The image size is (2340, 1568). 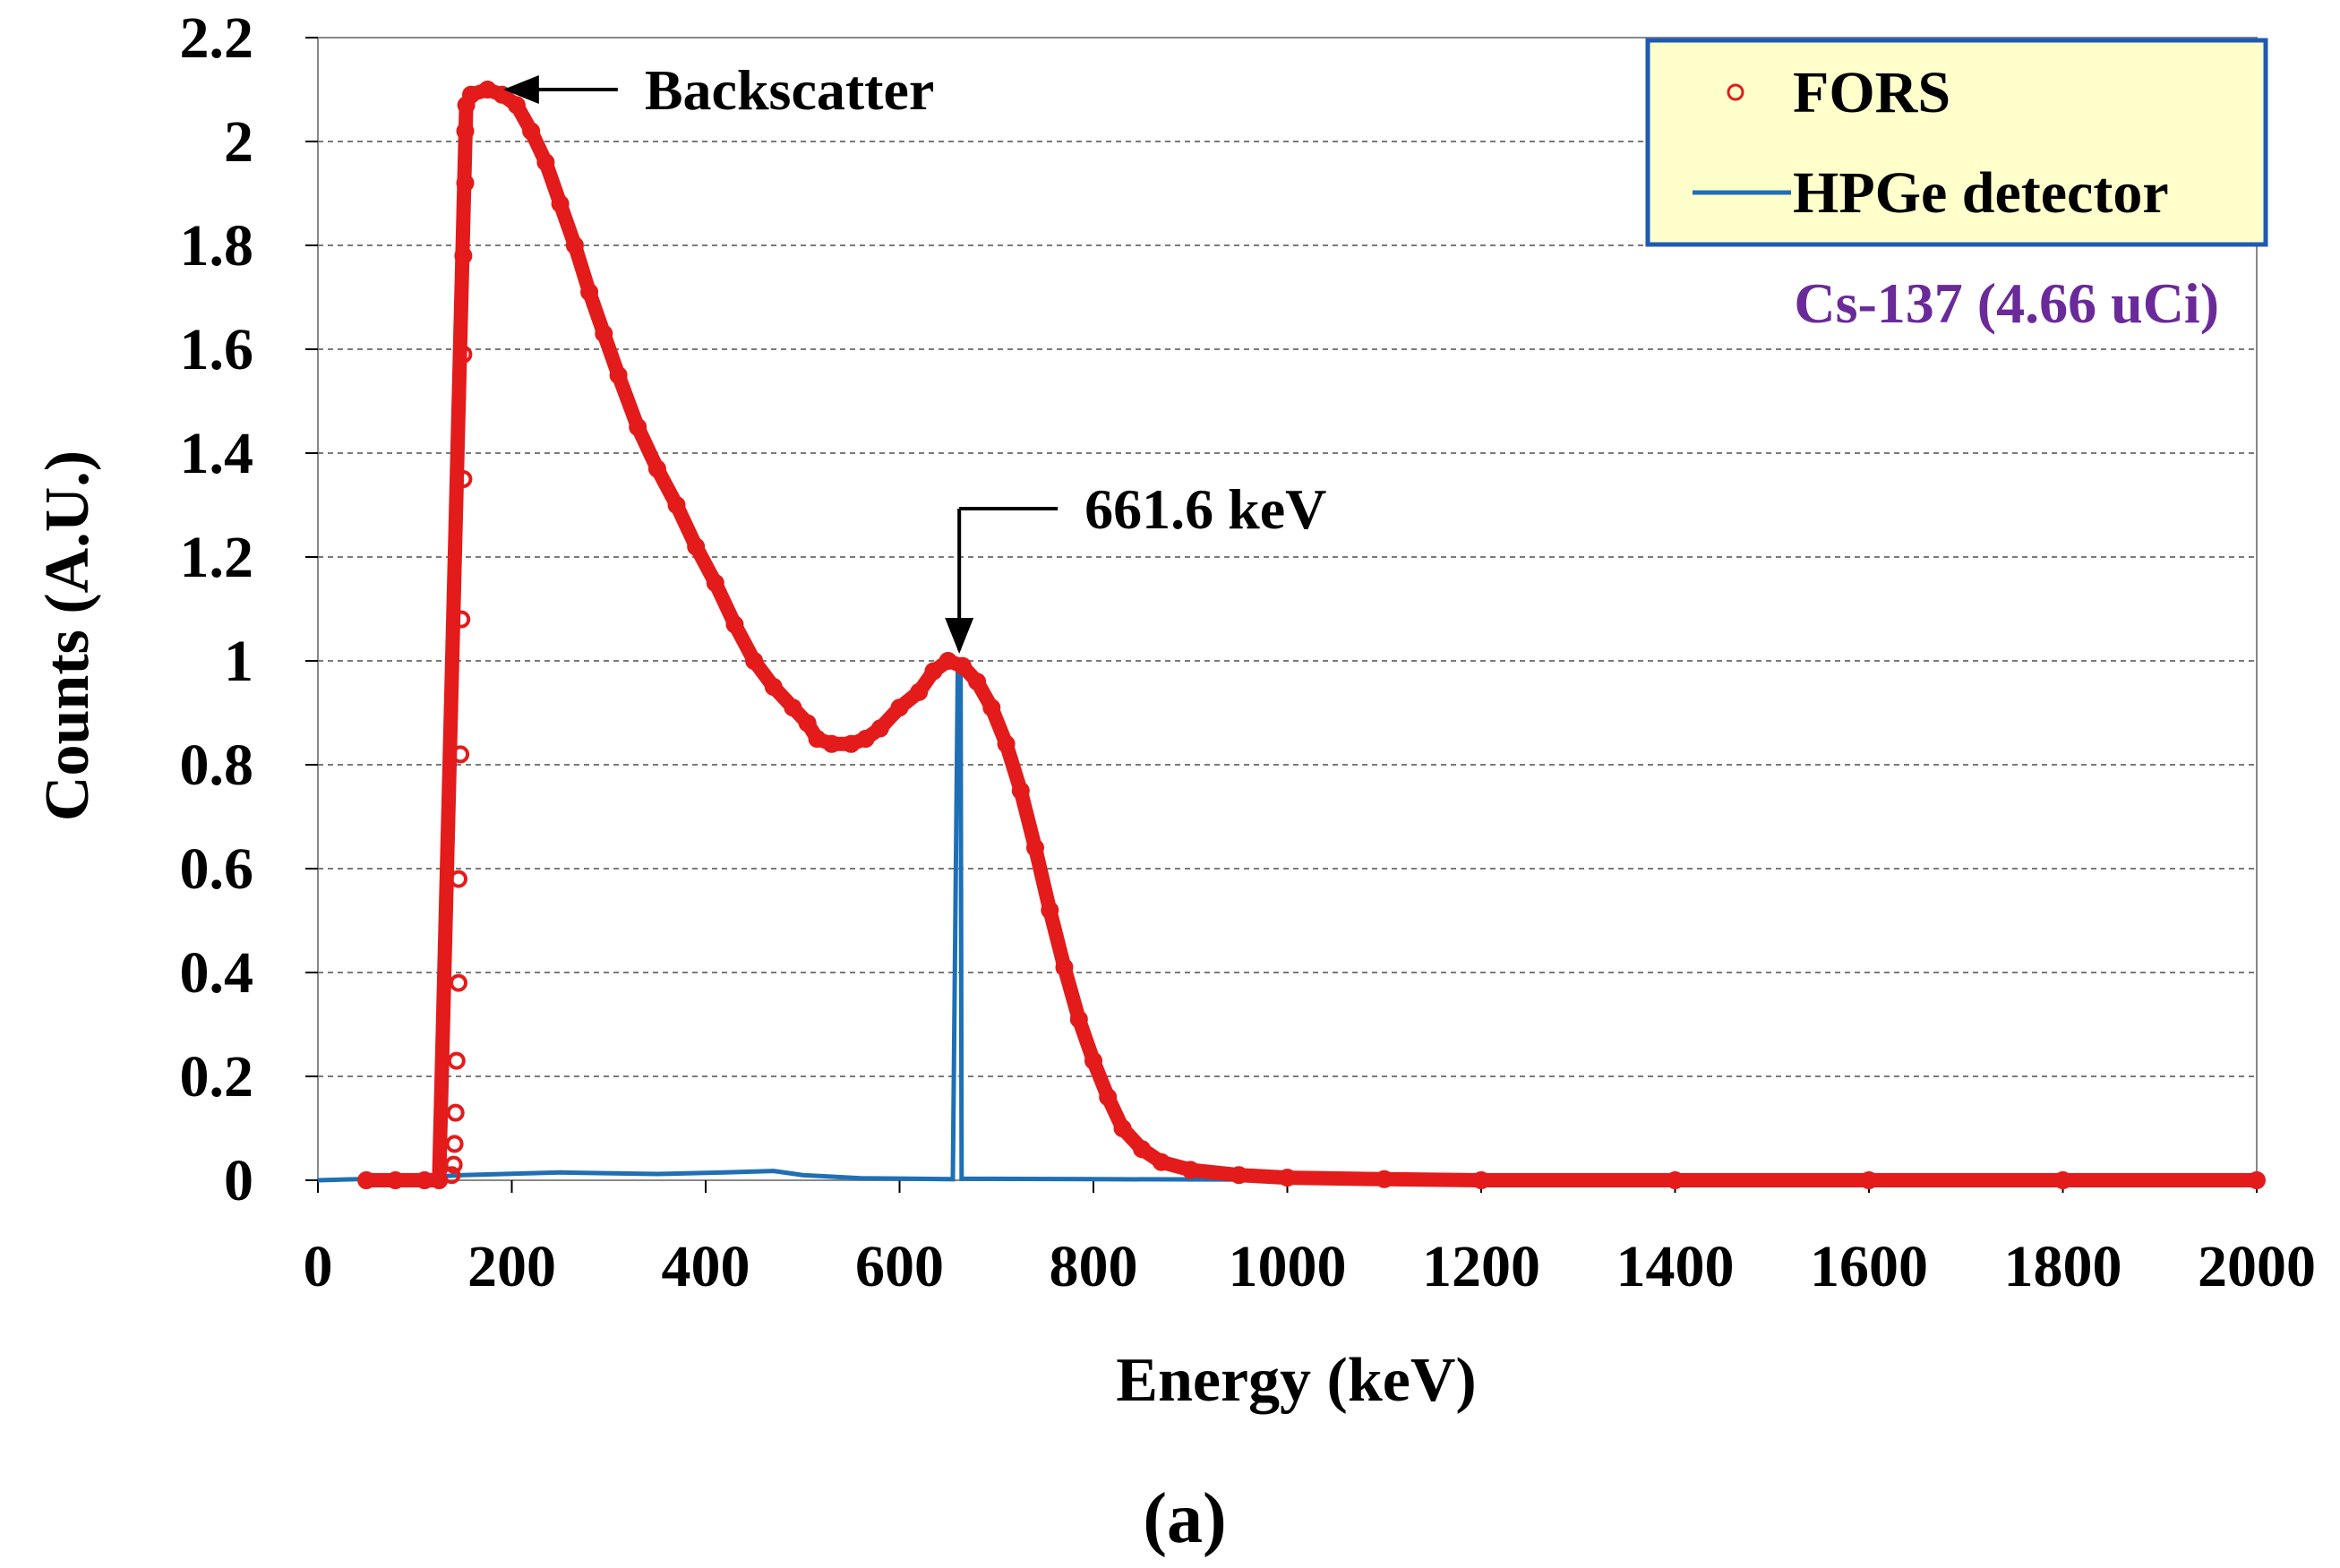 I want to click on y-tick-label: 2.2, so click(x=217, y=38).